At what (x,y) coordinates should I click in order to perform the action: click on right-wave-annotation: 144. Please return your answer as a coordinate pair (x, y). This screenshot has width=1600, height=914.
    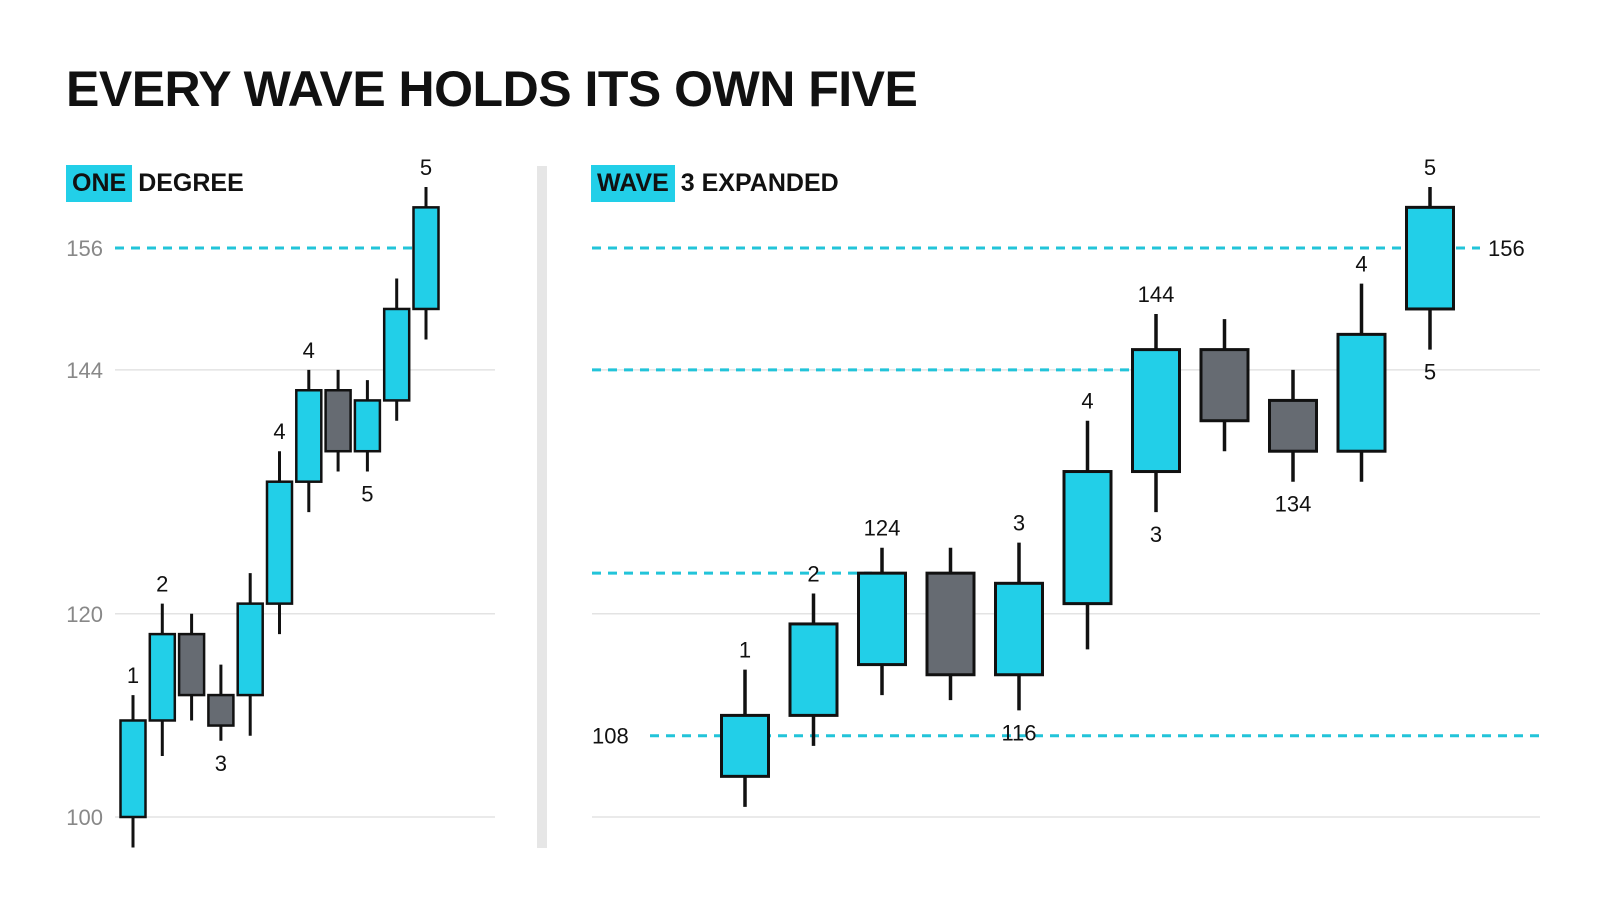
    Looking at the image, I should click on (1156, 294).